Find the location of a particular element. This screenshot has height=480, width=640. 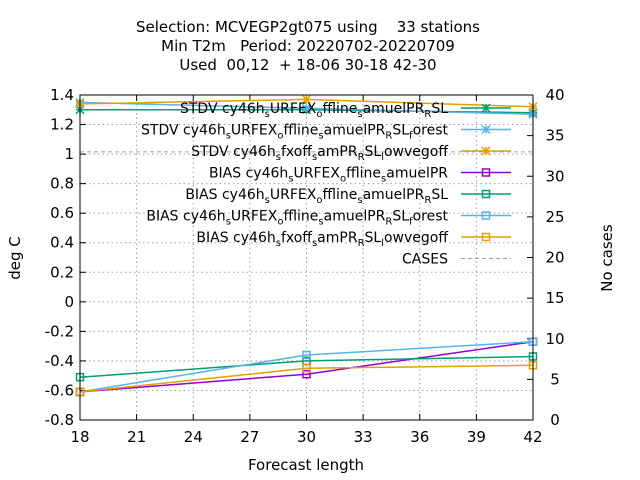

legend-entry: BIAS cy46hsURFEXofflinesamuelPR is located at coordinates (360, 175).